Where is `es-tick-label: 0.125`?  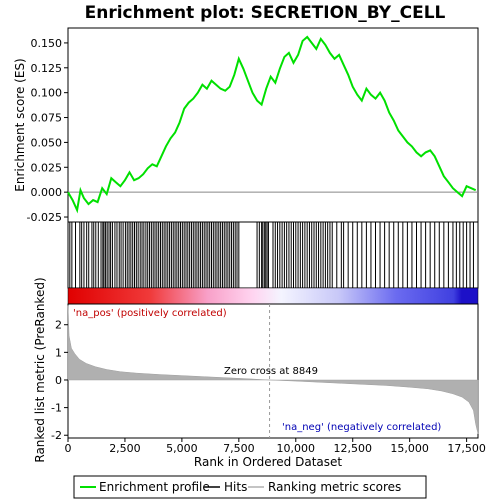
es-tick-label: 0.125 is located at coordinates (47, 68).